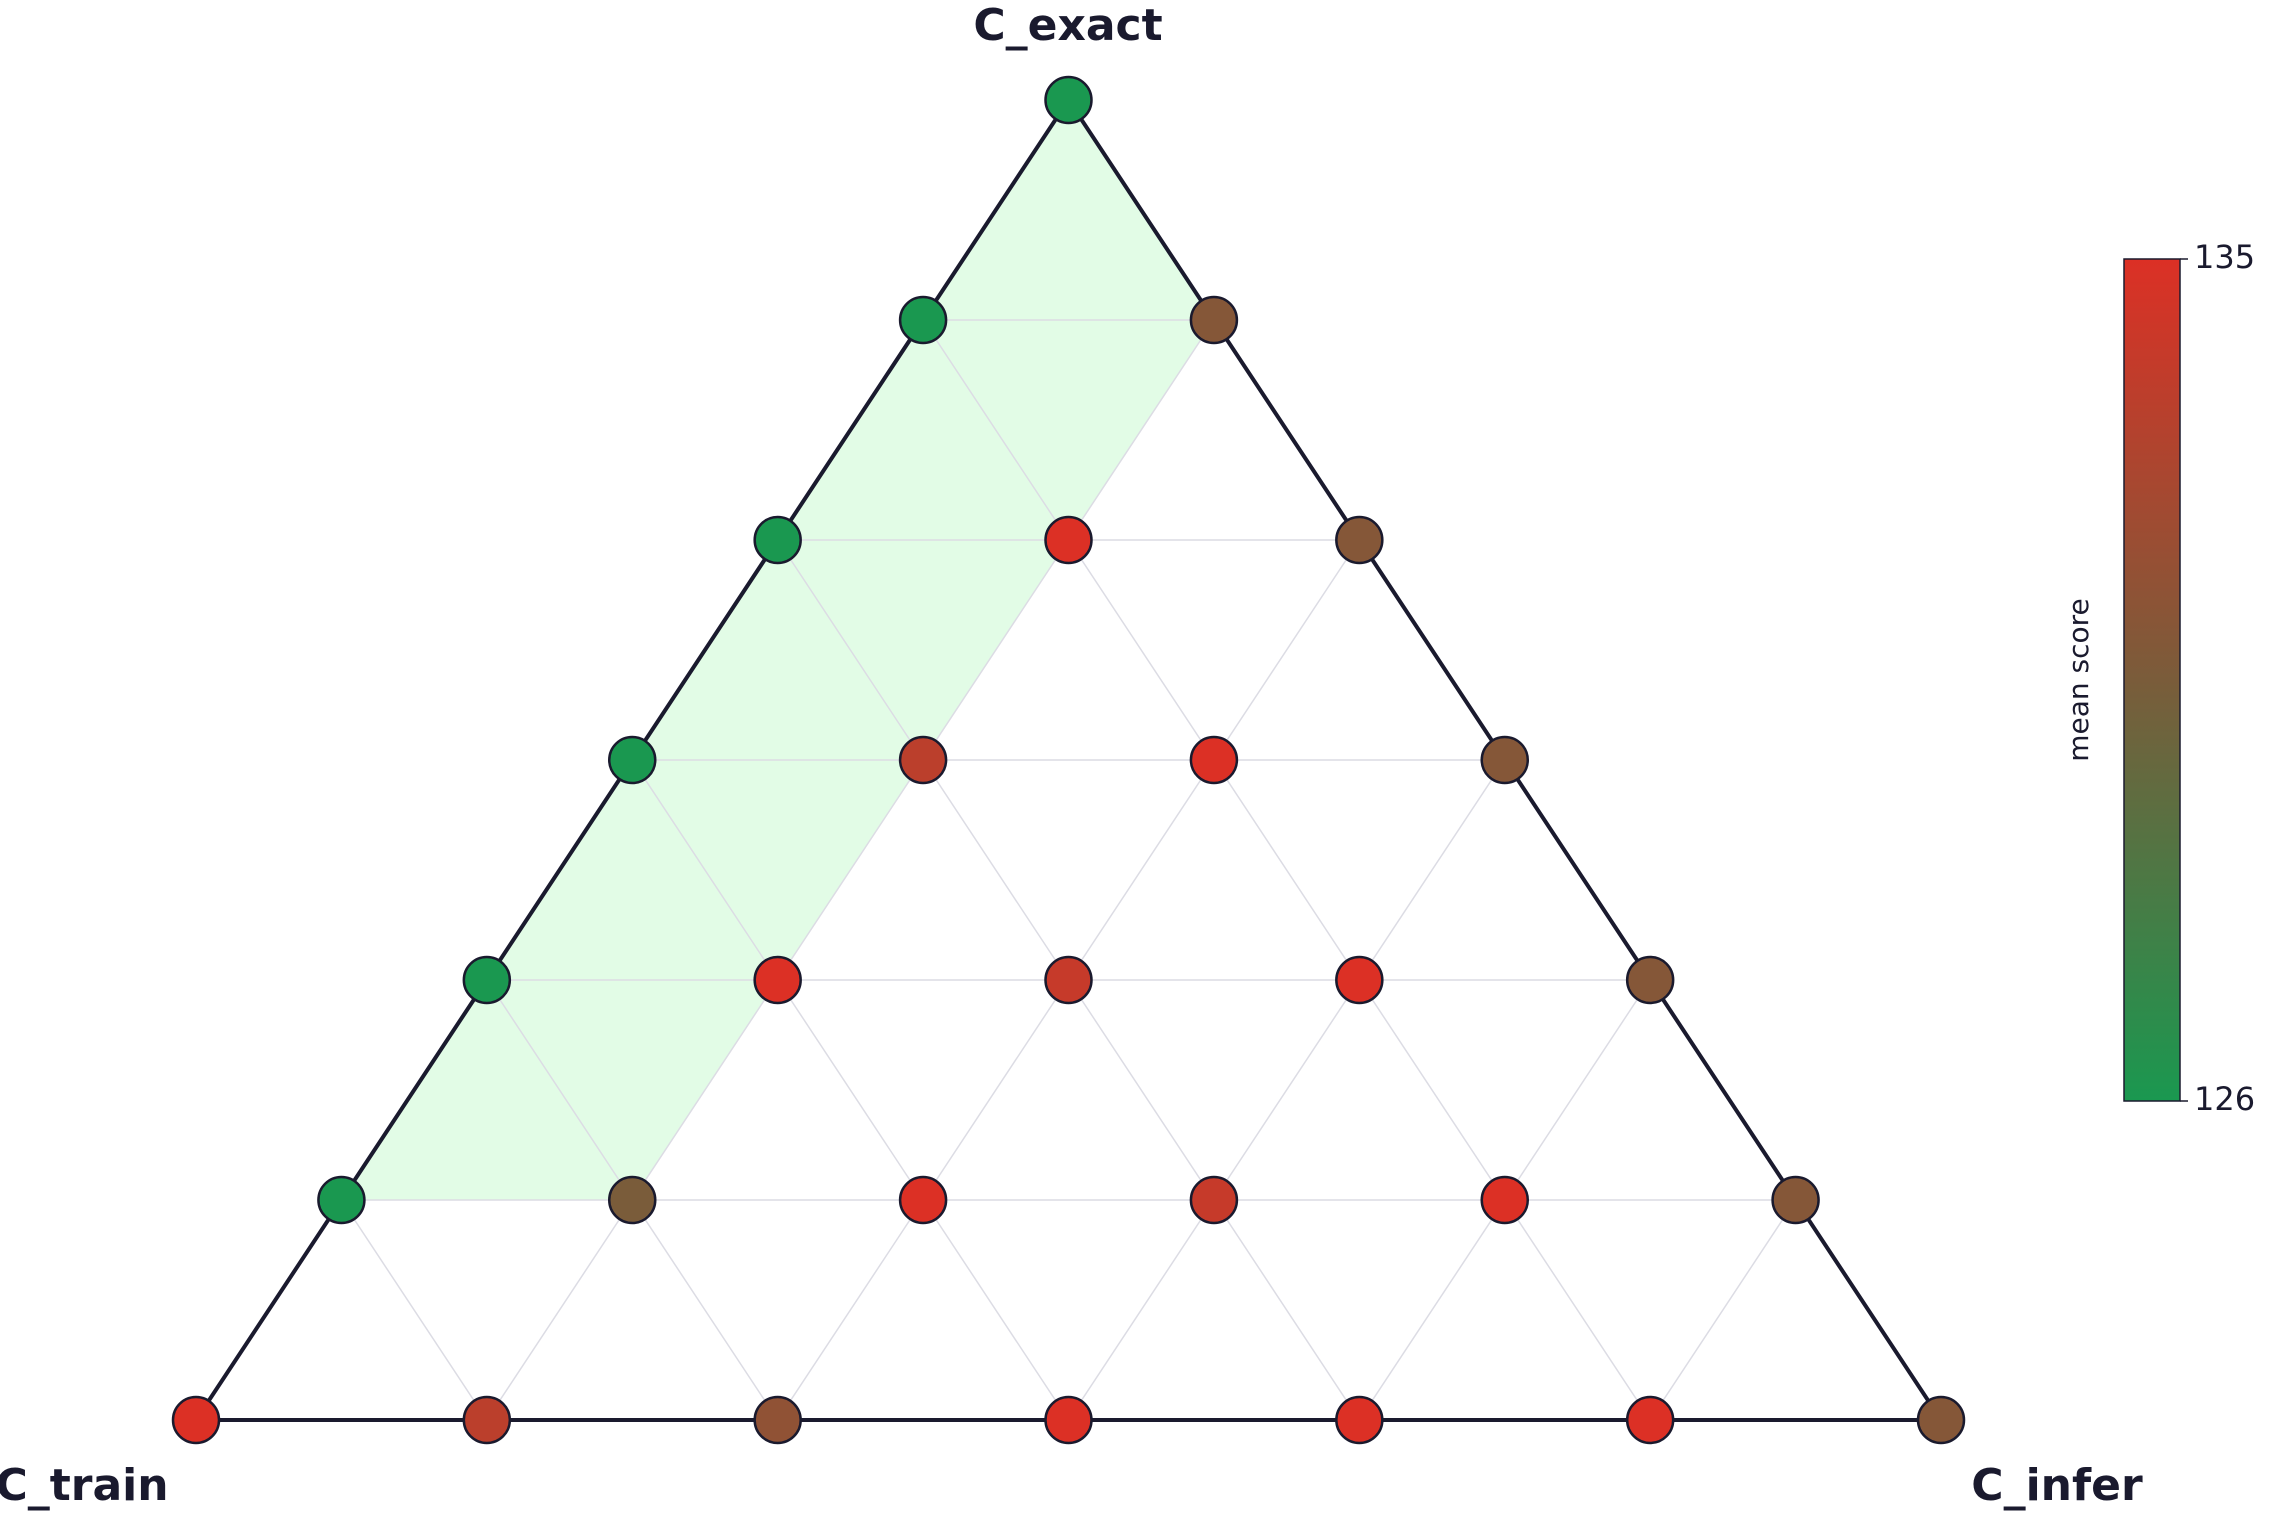 The width and height of the screenshot is (2280, 1514). I want to click on colorbar, so click(2152, 680).